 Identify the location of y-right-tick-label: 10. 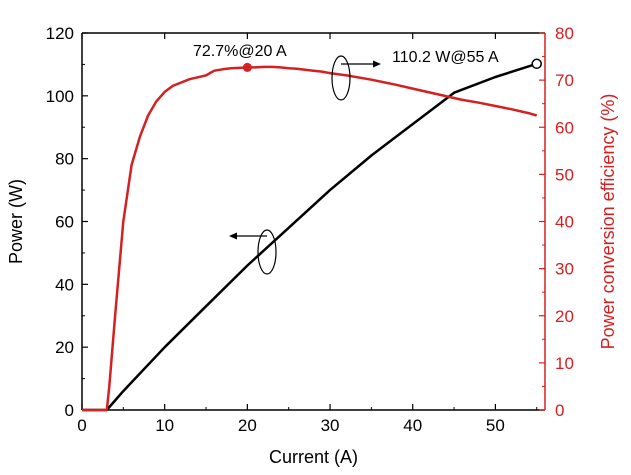
(564, 363).